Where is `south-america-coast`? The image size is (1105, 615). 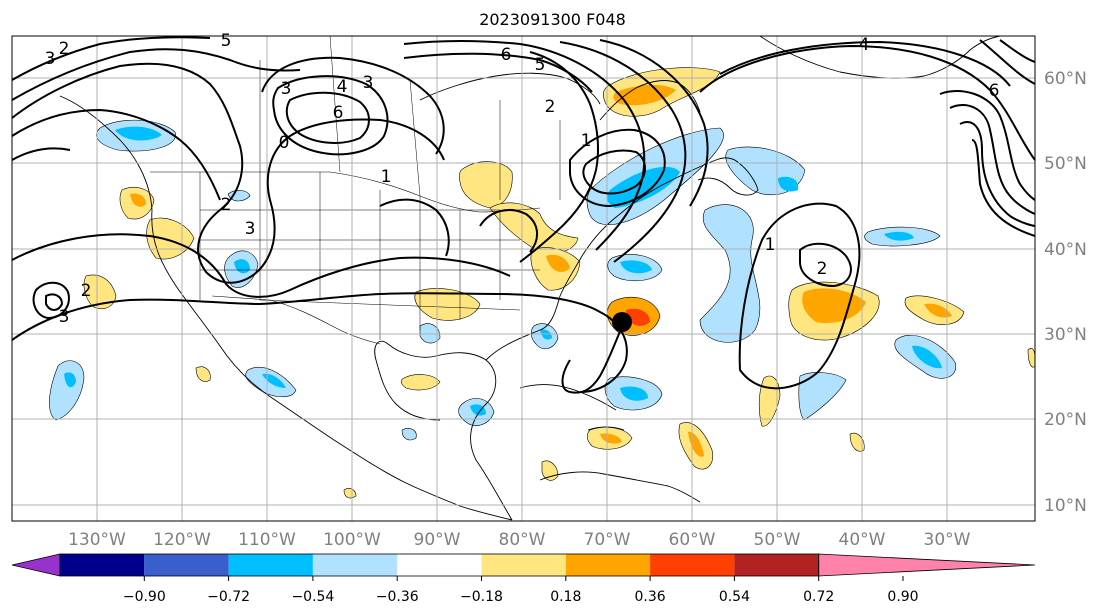 south-america-coast is located at coordinates (620, 487).